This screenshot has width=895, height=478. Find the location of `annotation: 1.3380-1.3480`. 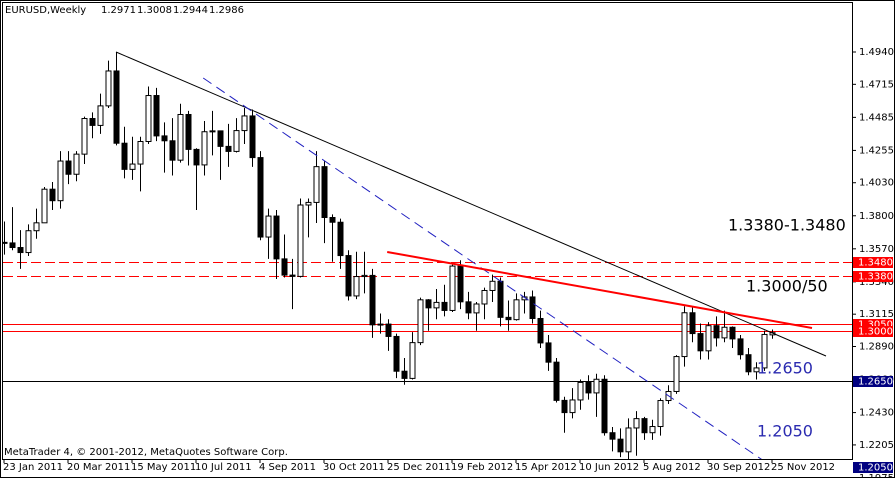

annotation: 1.3380-1.3480 is located at coordinates (787, 225).